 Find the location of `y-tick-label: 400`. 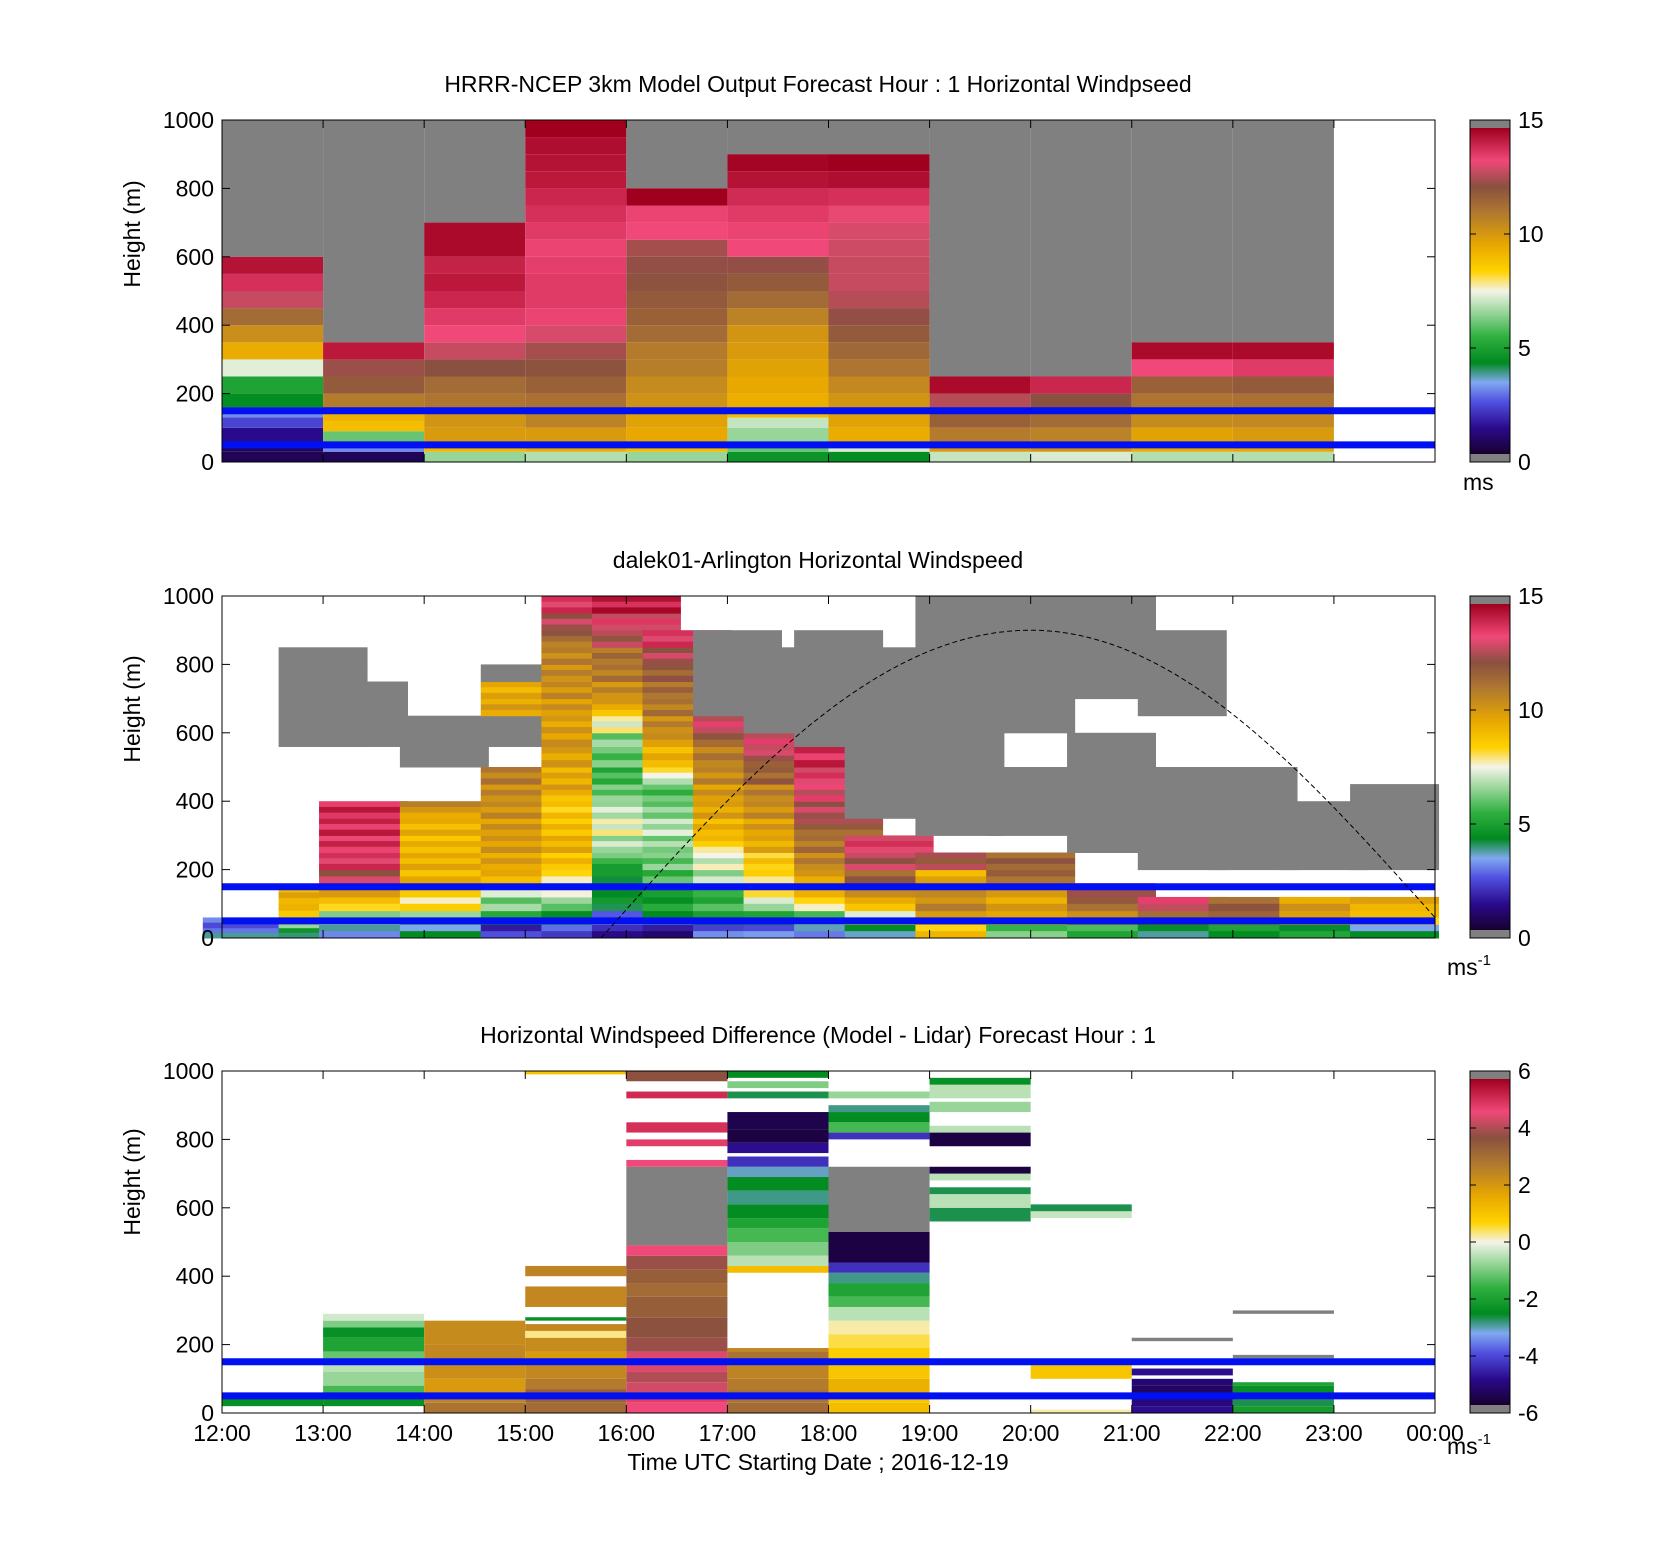

y-tick-label: 400 is located at coordinates (195, 1276).